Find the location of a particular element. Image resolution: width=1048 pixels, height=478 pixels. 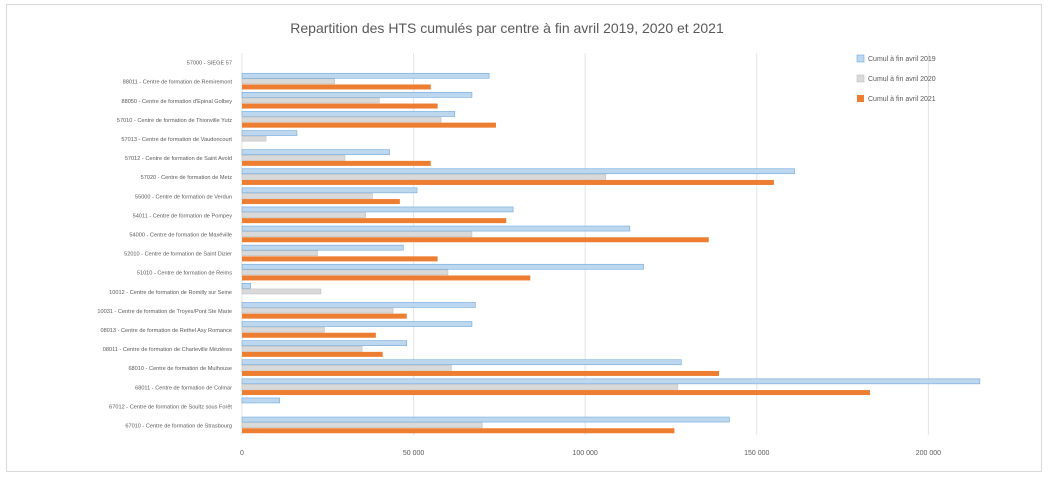

x-tick-label: 200 000 is located at coordinates (928, 453).